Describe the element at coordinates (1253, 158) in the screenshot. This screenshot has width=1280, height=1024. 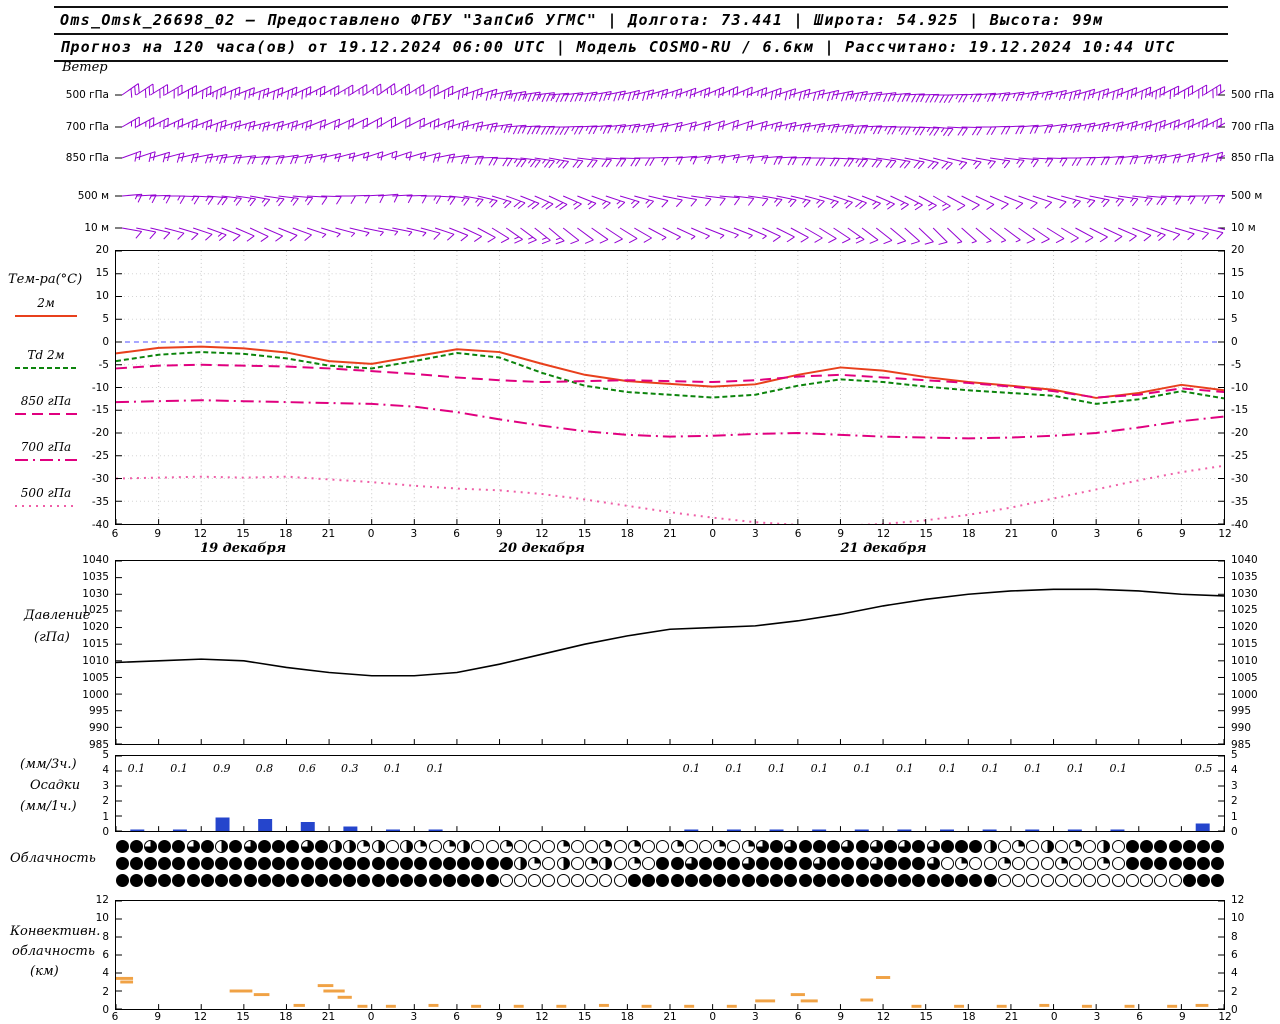
I see `wind-level-label-right: 850 гПа` at that location.